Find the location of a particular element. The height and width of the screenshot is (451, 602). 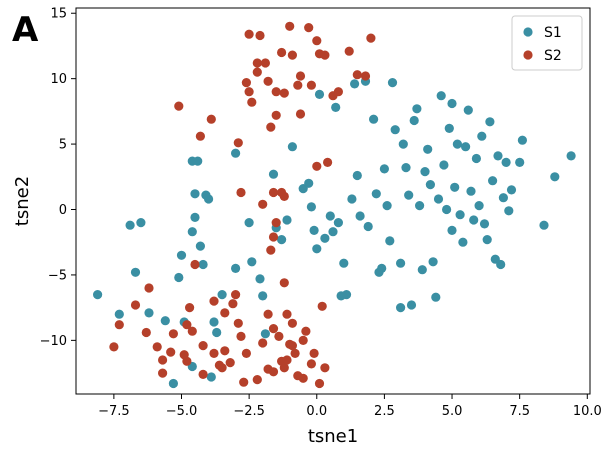

x-tick-label: 7.5 is located at coordinates (519, 411).